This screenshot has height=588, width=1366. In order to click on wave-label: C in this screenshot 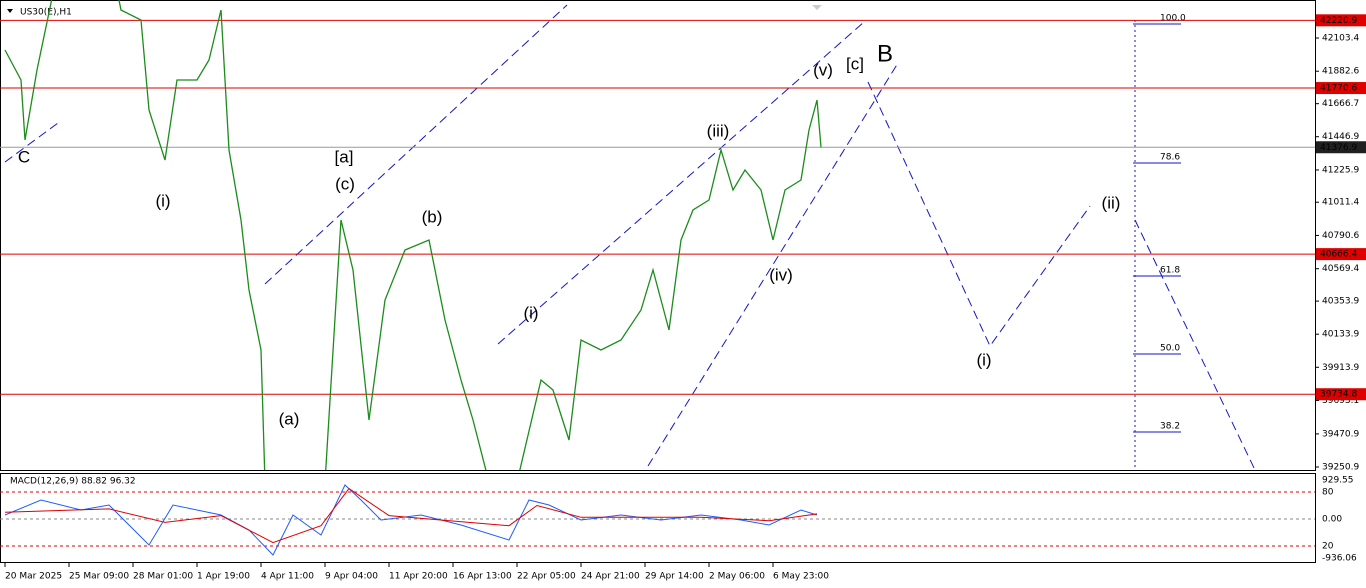, I will do `click(24, 156)`.